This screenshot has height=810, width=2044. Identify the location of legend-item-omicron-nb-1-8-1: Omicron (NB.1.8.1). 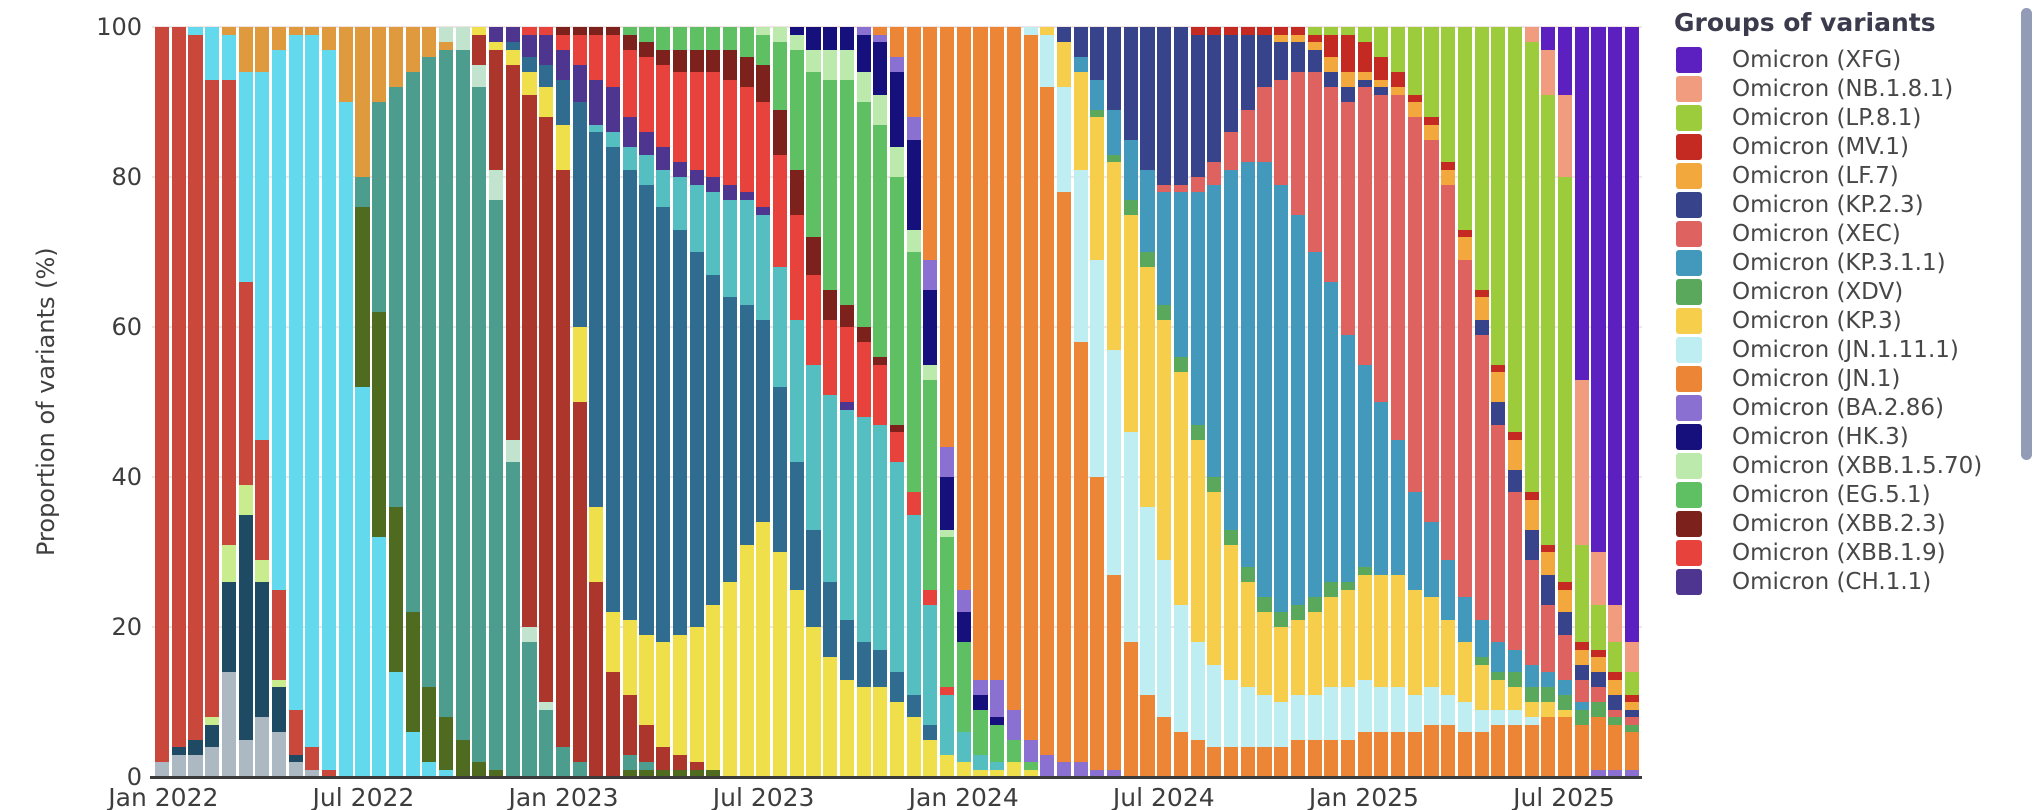
(1841, 88).